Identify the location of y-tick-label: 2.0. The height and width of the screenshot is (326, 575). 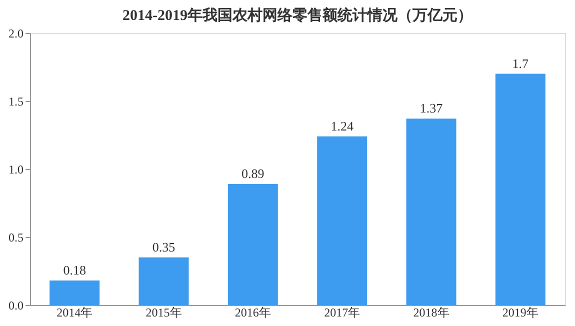
(16, 33).